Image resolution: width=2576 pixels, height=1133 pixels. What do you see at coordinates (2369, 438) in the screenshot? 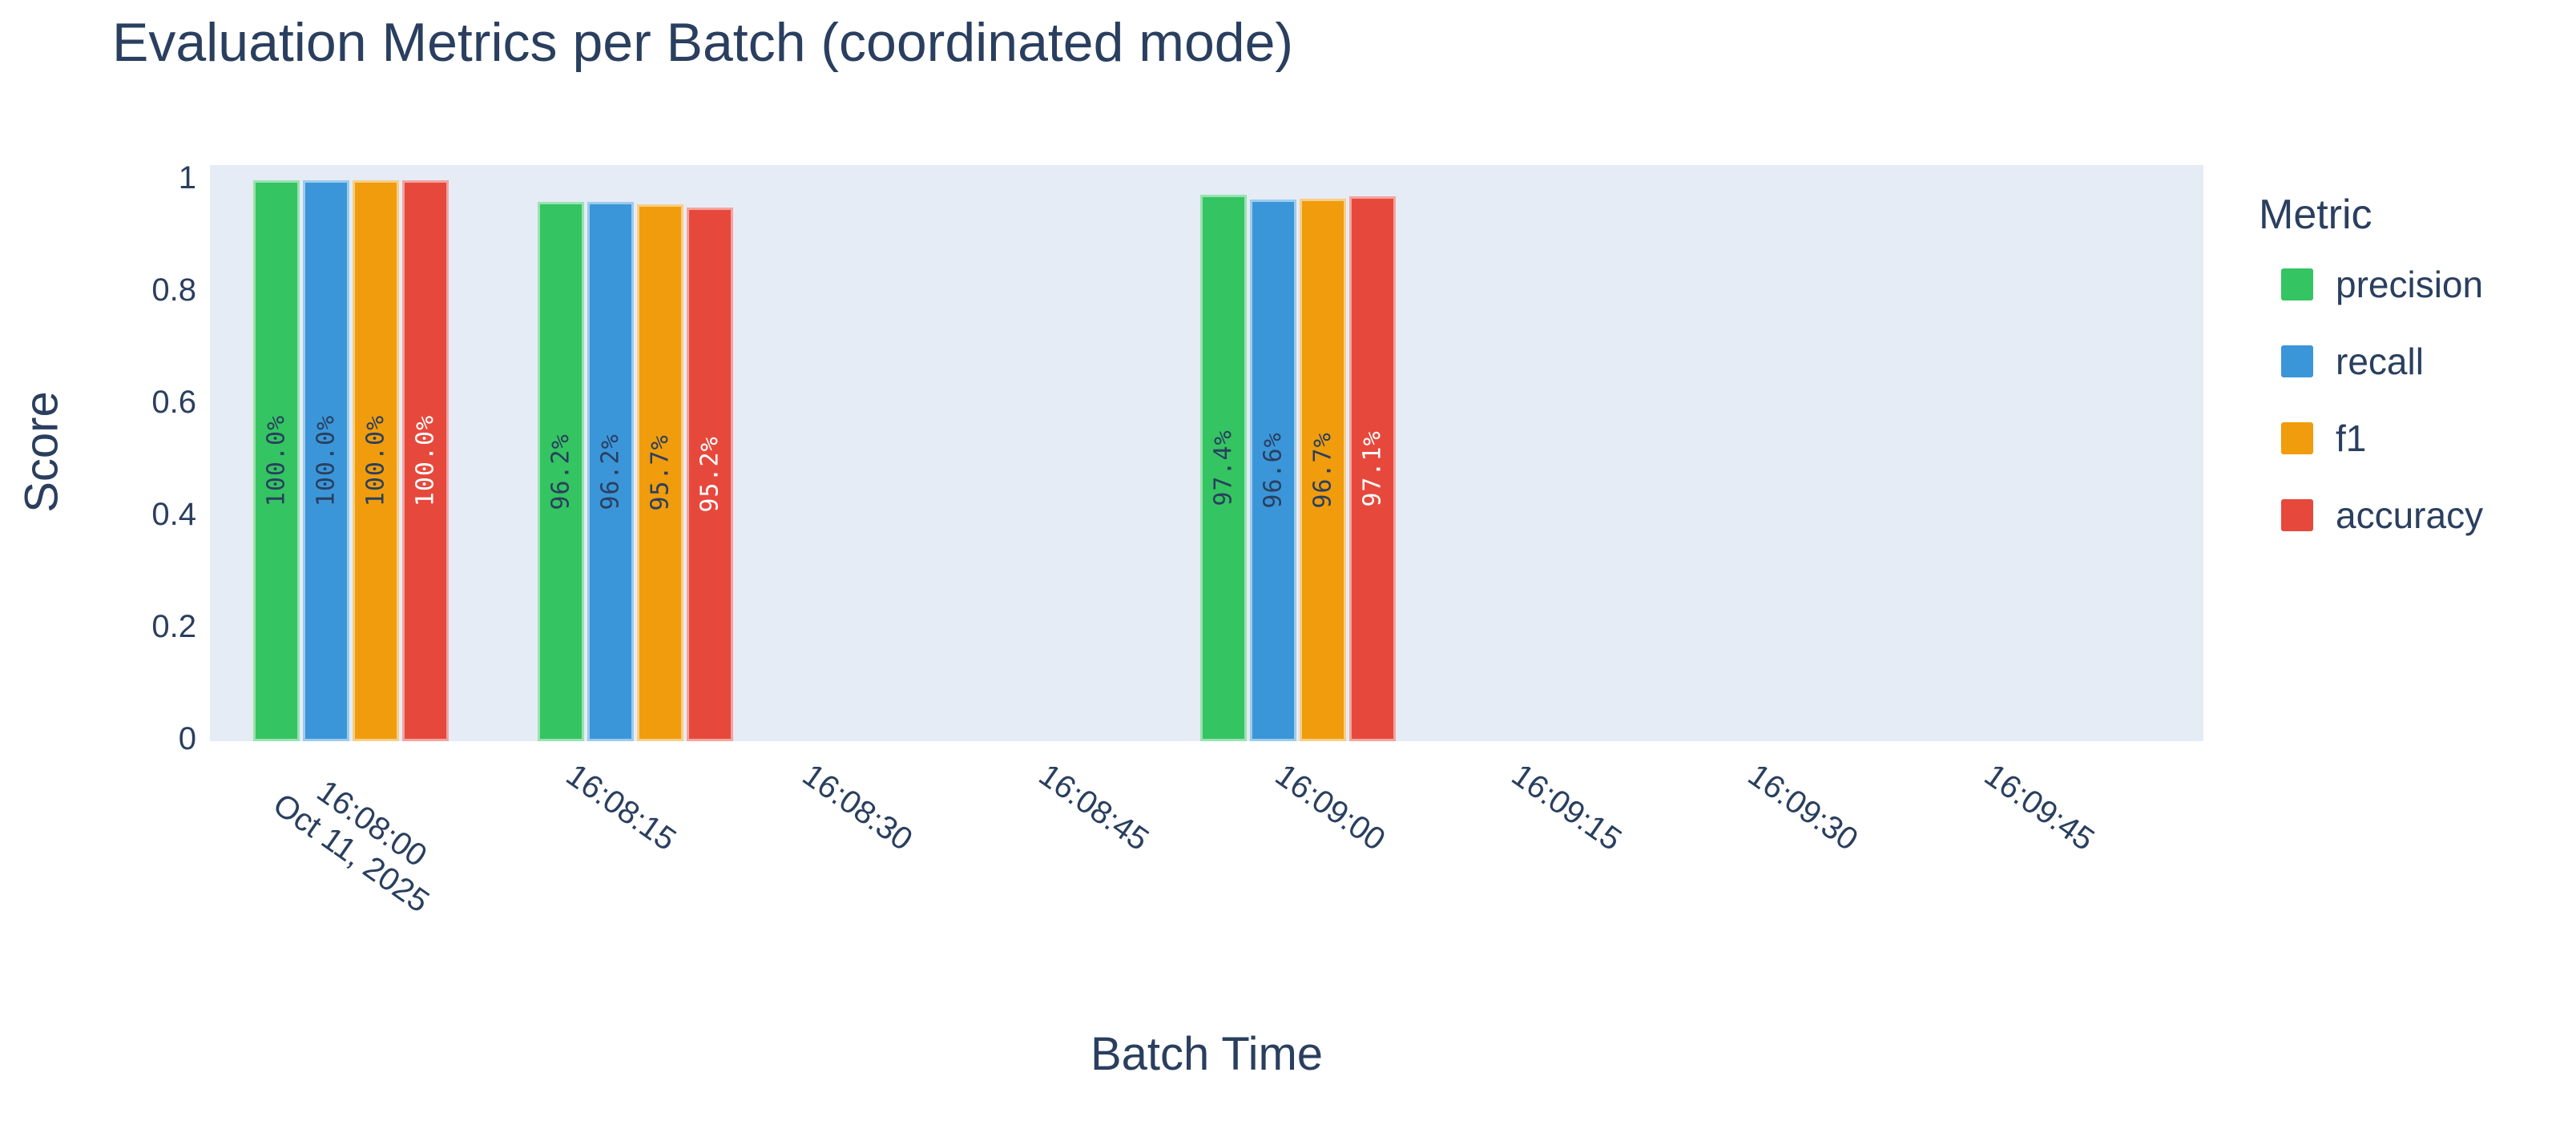
I see `legend-entry-f1: f1` at bounding box center [2369, 438].